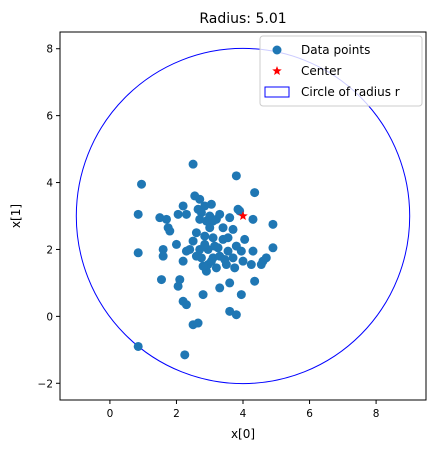  What do you see at coordinates (335, 50) in the screenshot?
I see `legend-label: Data points` at bounding box center [335, 50].